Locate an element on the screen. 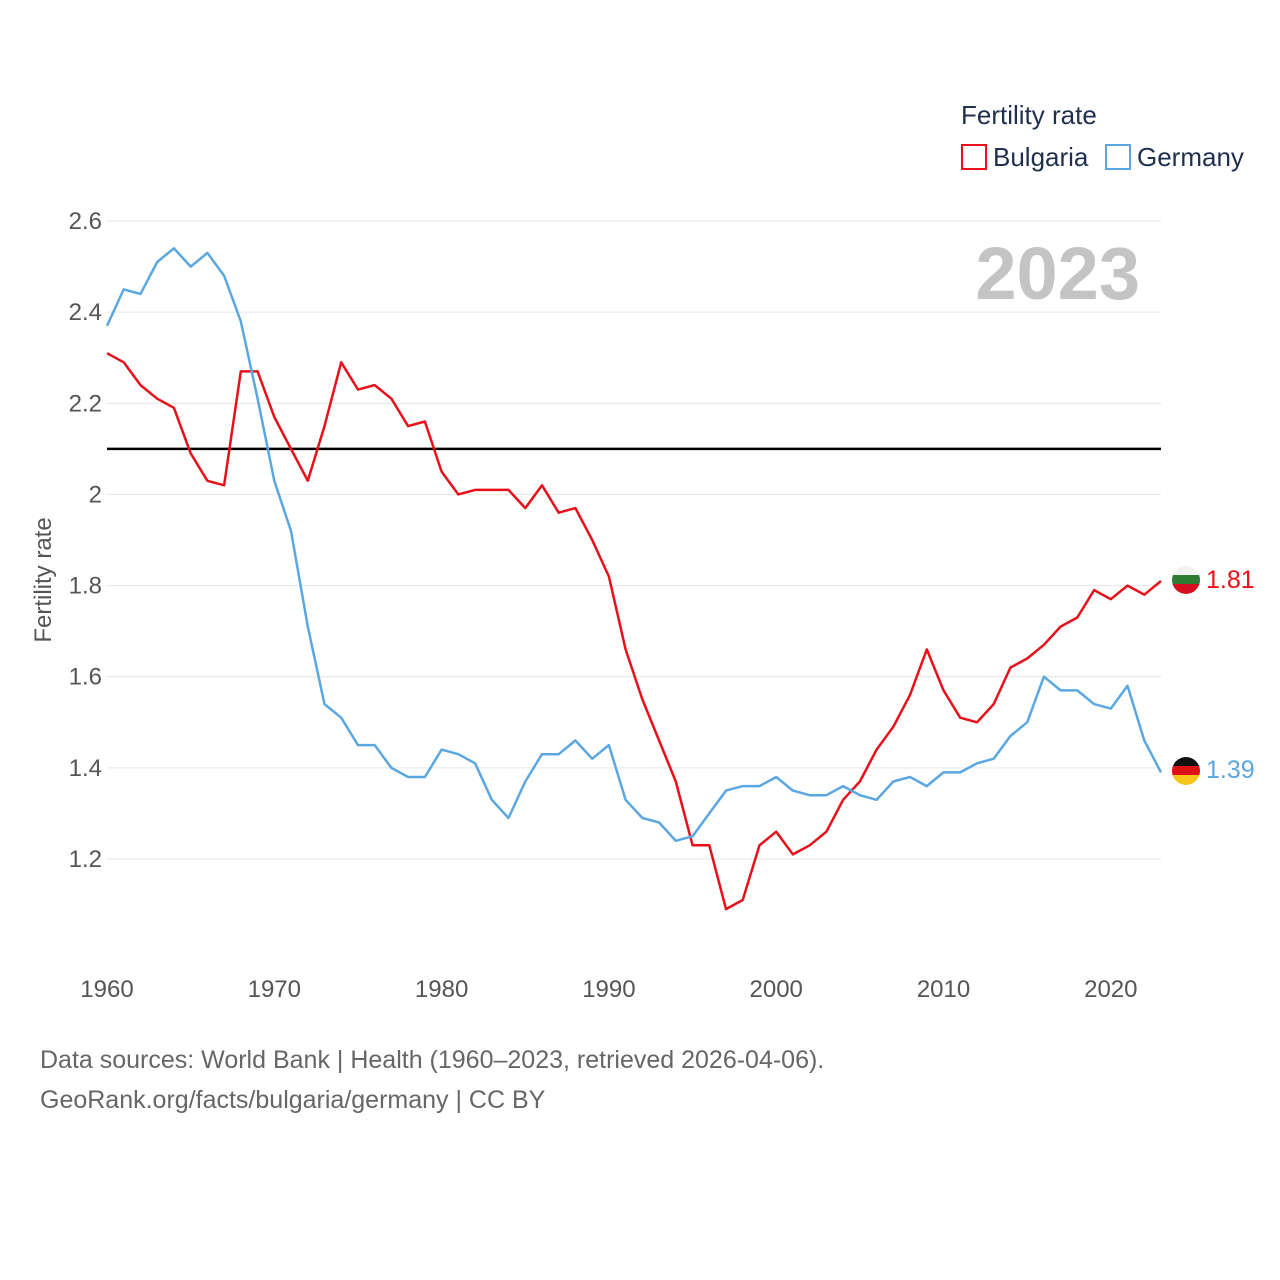  year-stamp: 2023 is located at coordinates (1057, 273).